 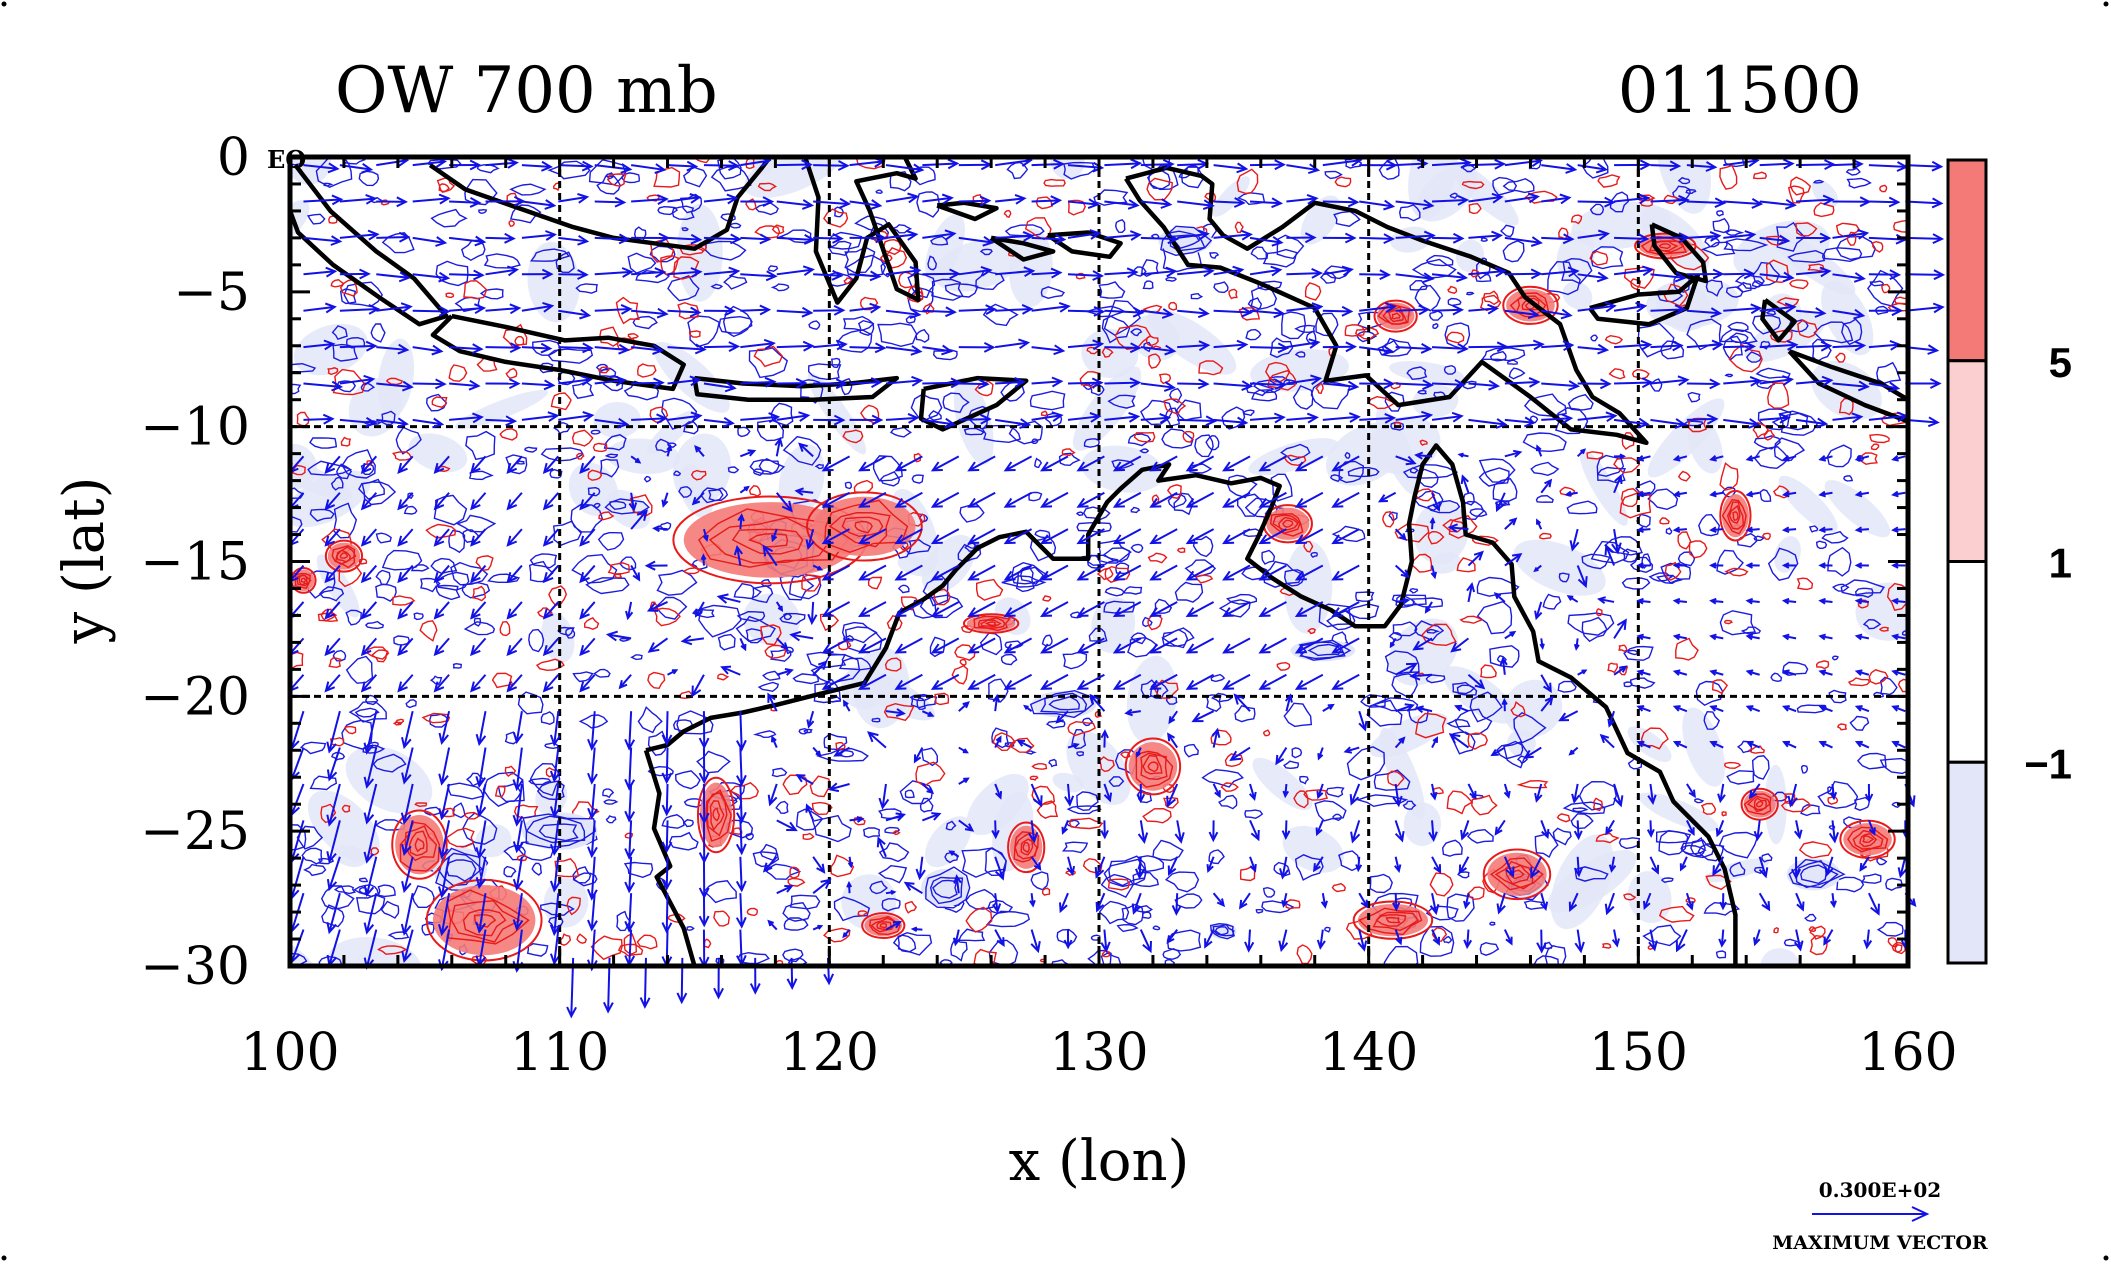 I want to click on y-axis-label: y (lat), so click(x=84, y=561).